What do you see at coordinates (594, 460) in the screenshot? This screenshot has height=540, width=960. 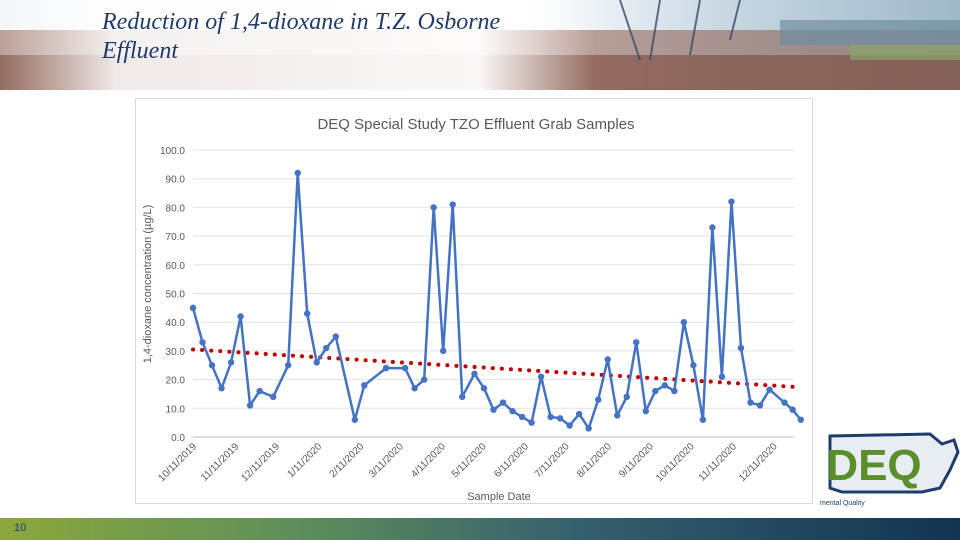 I see `x-tick-label: 8/11/2020` at bounding box center [594, 460].